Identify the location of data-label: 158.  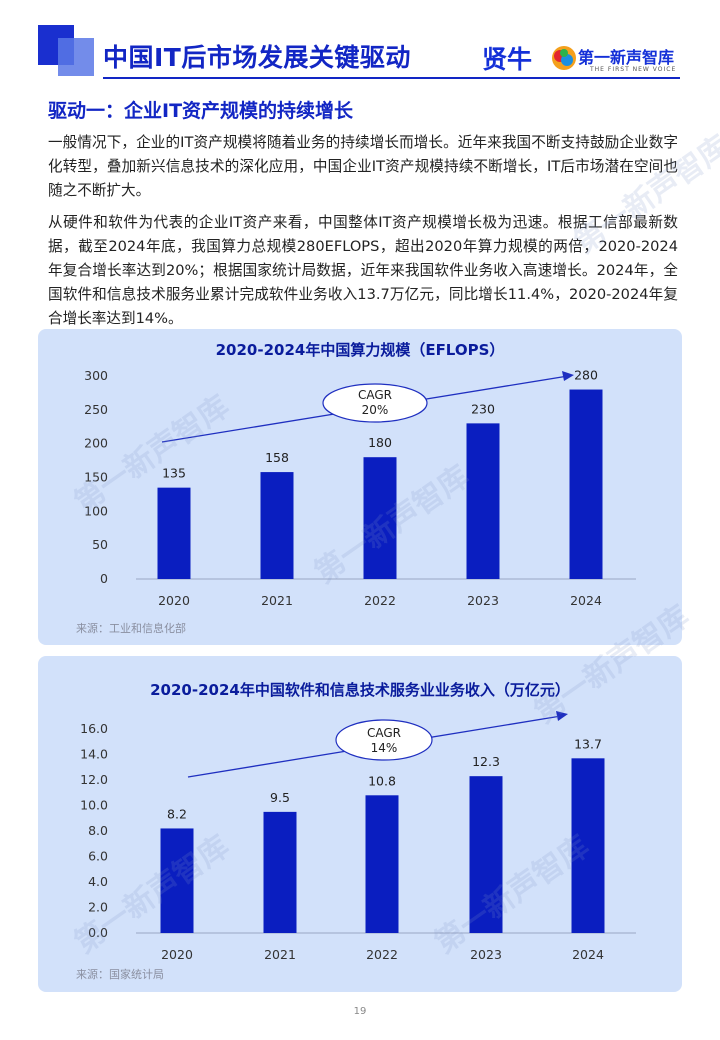
(277, 457).